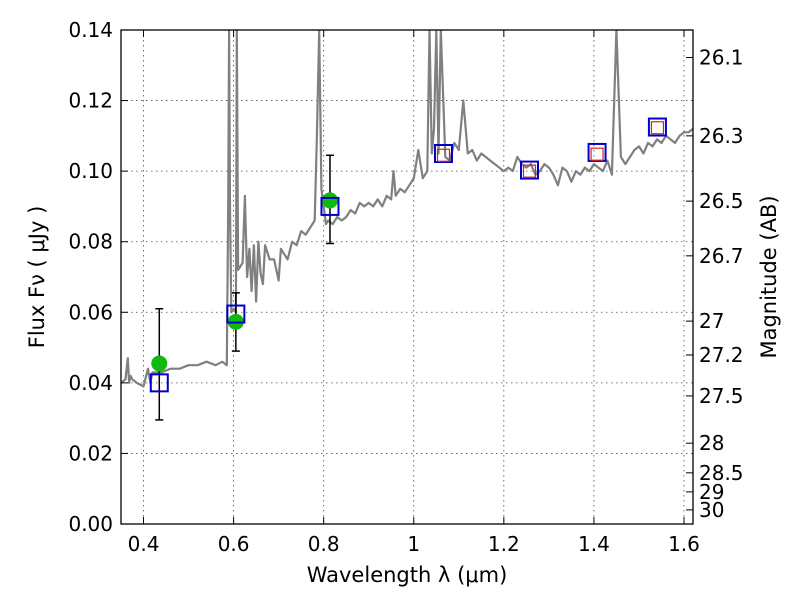 The image size is (800, 600). Describe the element at coordinates (721, 355) in the screenshot. I see `y2-tick-label: 27.2` at that location.